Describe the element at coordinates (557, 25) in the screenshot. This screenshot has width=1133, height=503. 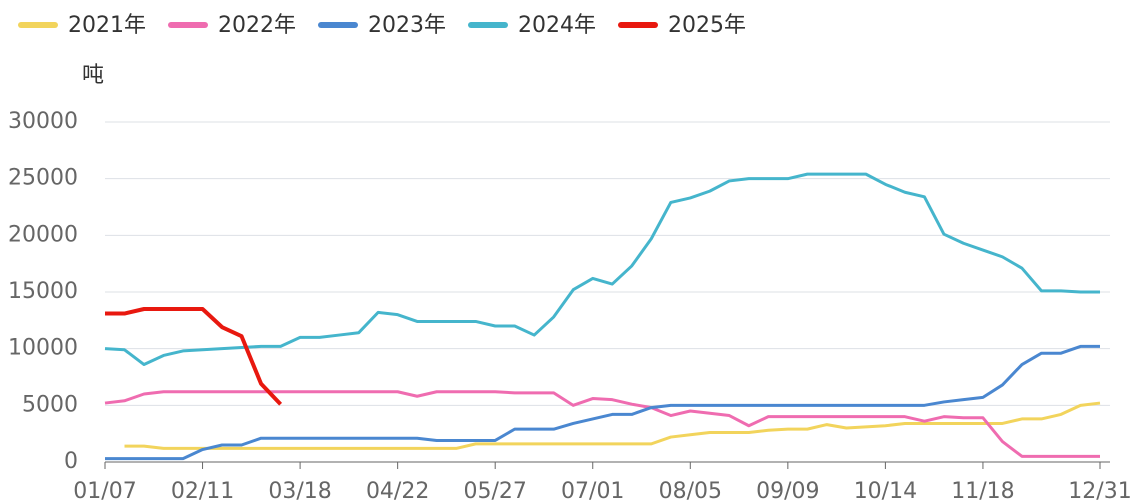
I see `legend-label: 2024年` at that location.